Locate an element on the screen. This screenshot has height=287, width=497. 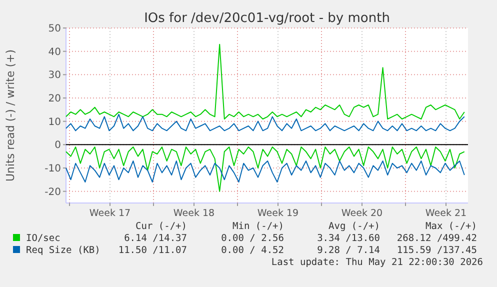
y-tick-label: 50 is located at coordinates (54, 29).